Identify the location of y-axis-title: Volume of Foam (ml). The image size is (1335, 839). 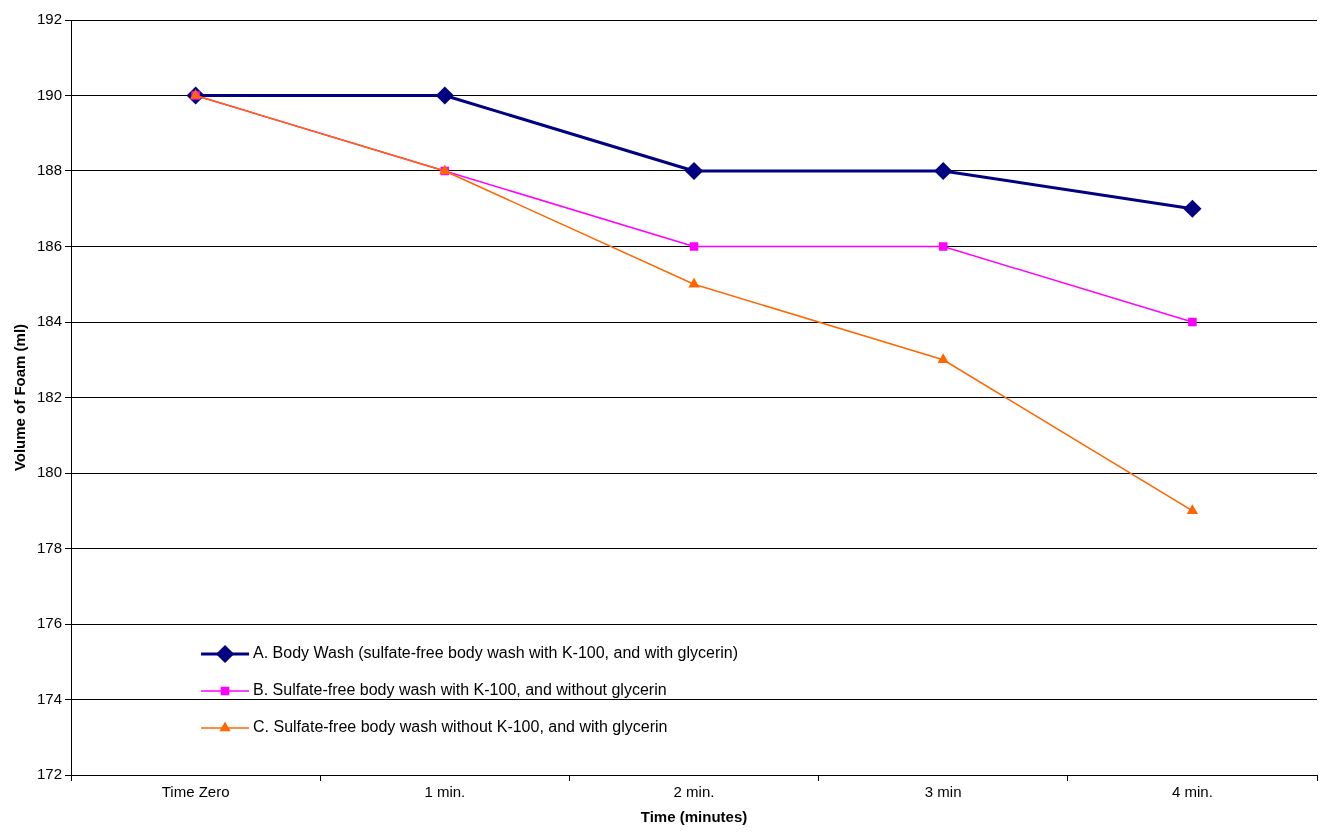
(20, 397).